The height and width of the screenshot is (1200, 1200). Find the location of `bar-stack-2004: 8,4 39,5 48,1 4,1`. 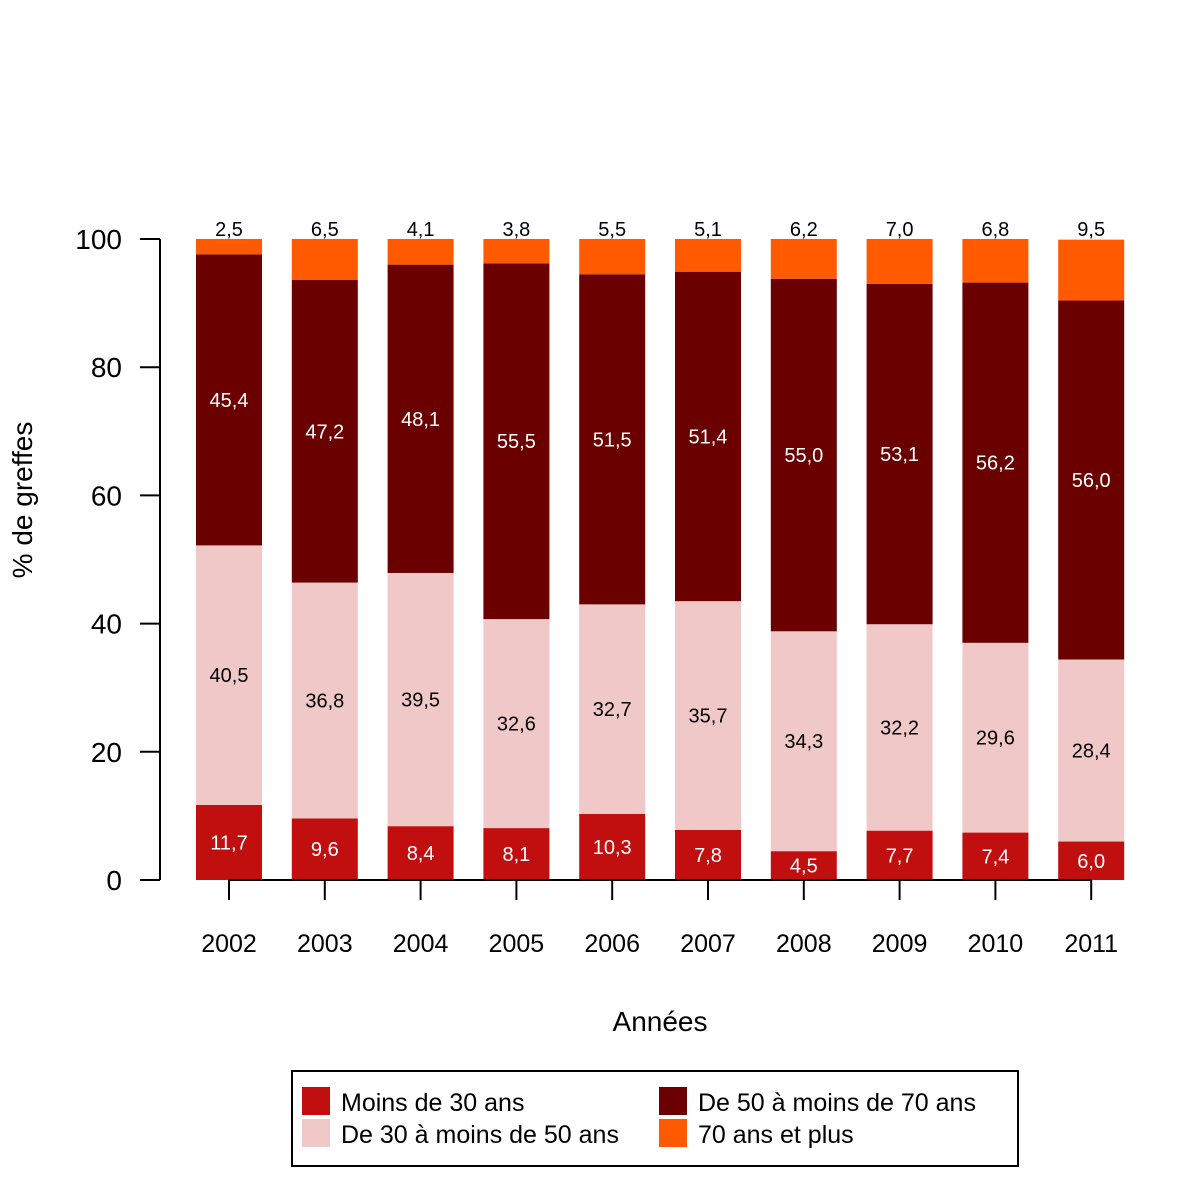

bar-stack-2004: 8,4 39,5 48,1 4,1 is located at coordinates (420, 549).